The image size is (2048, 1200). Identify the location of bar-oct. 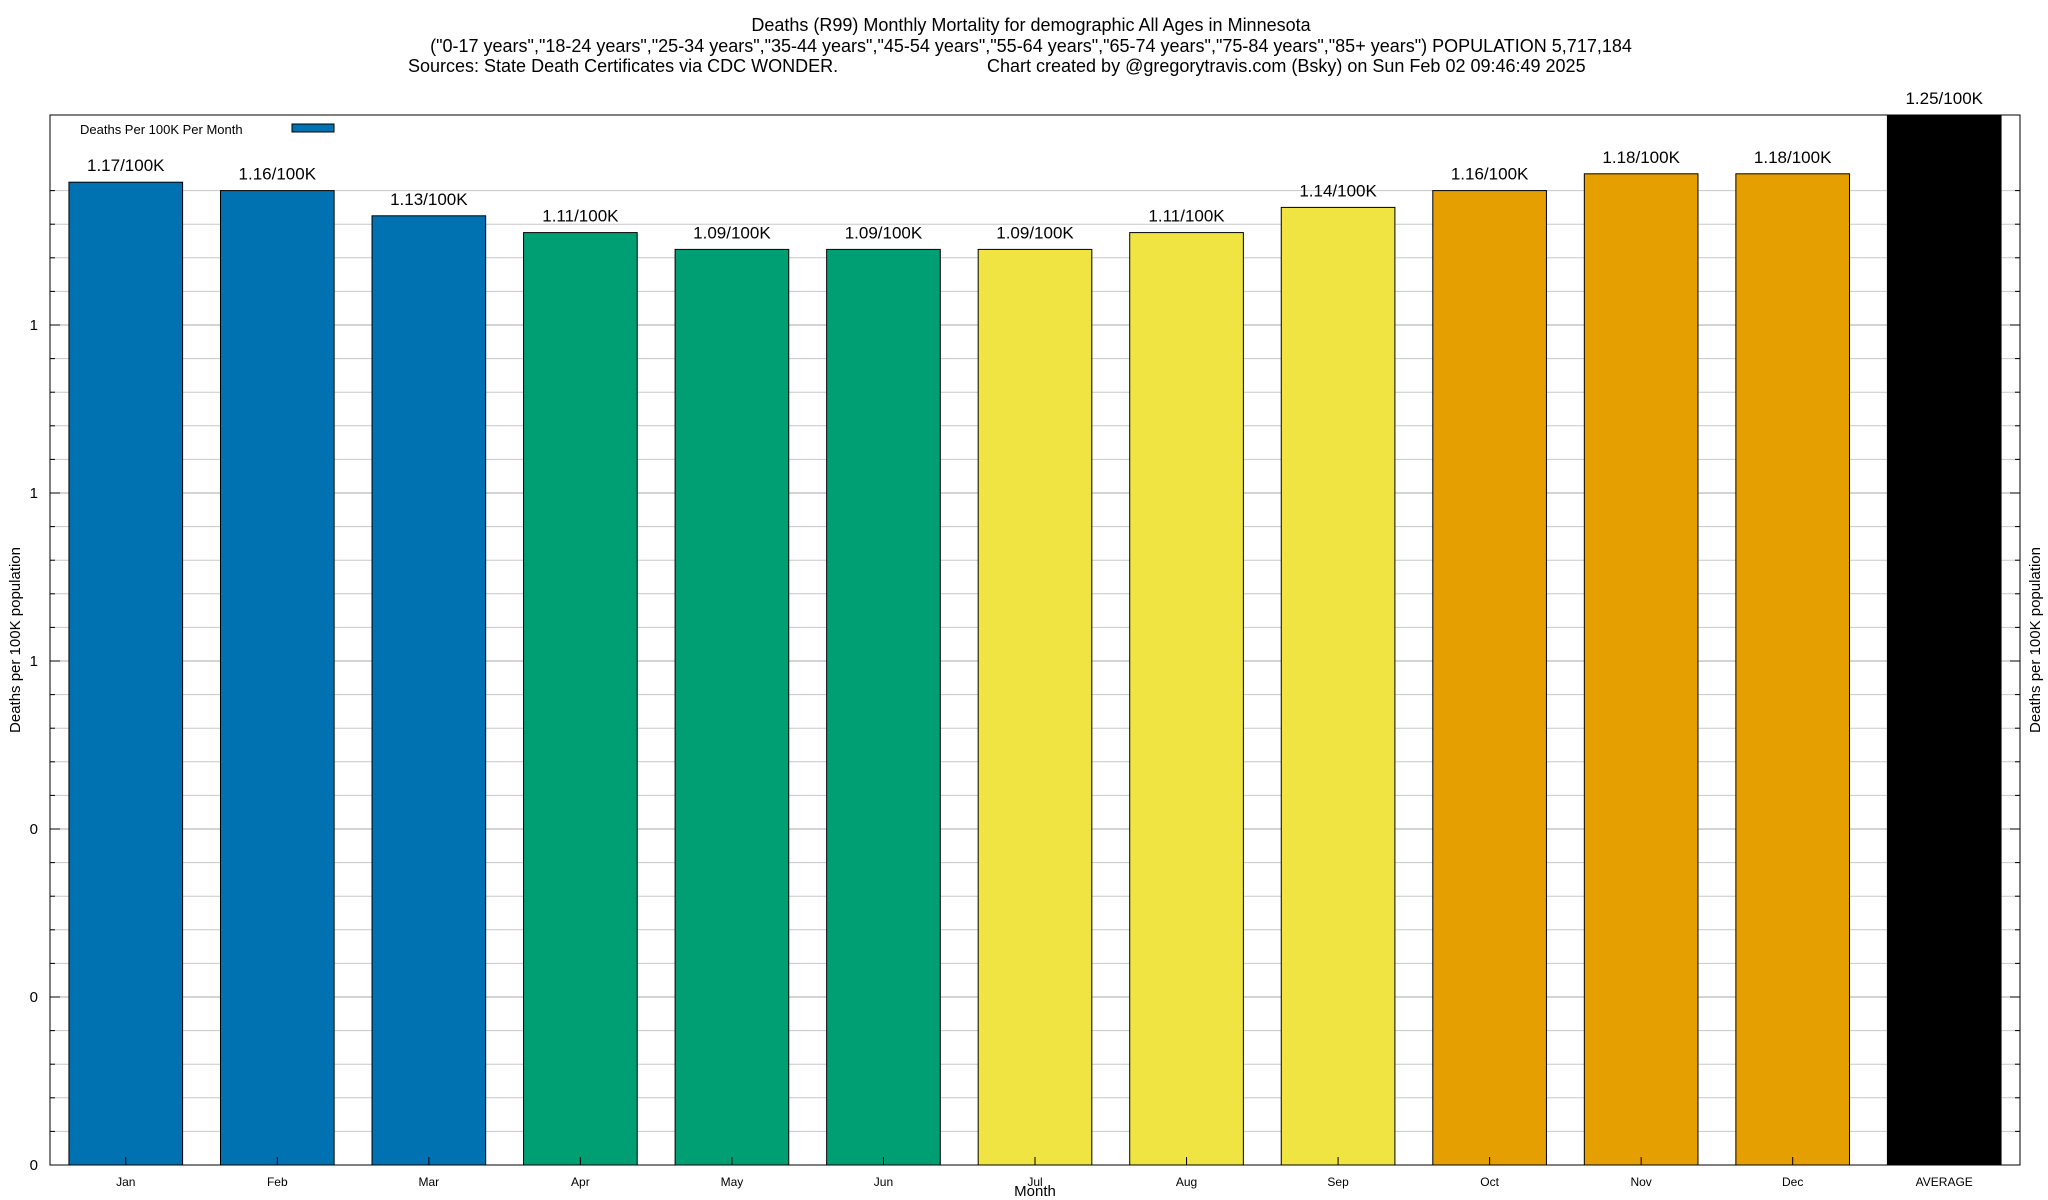
(1489, 678).